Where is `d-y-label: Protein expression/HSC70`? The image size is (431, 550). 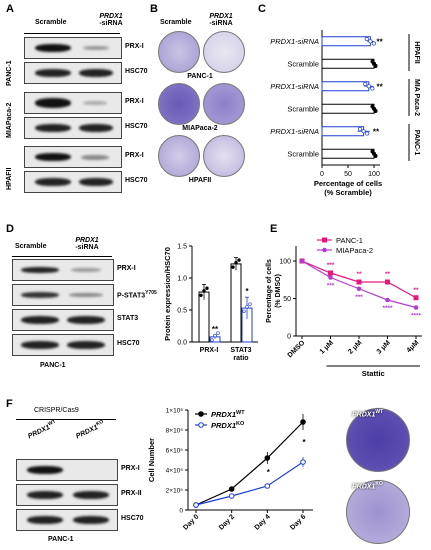 d-y-label: Protein expression/HSC70 is located at coordinates (167, 294).